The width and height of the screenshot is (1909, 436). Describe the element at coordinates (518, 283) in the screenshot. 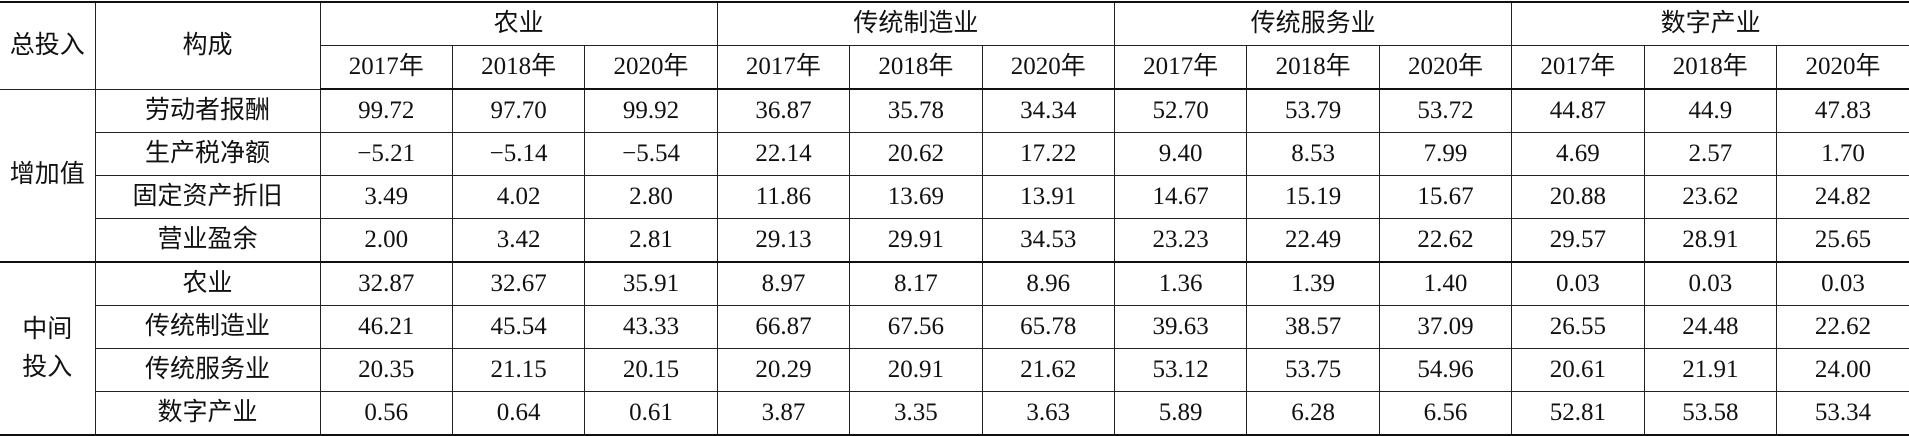

I see `value-cell: 32.67` at that location.